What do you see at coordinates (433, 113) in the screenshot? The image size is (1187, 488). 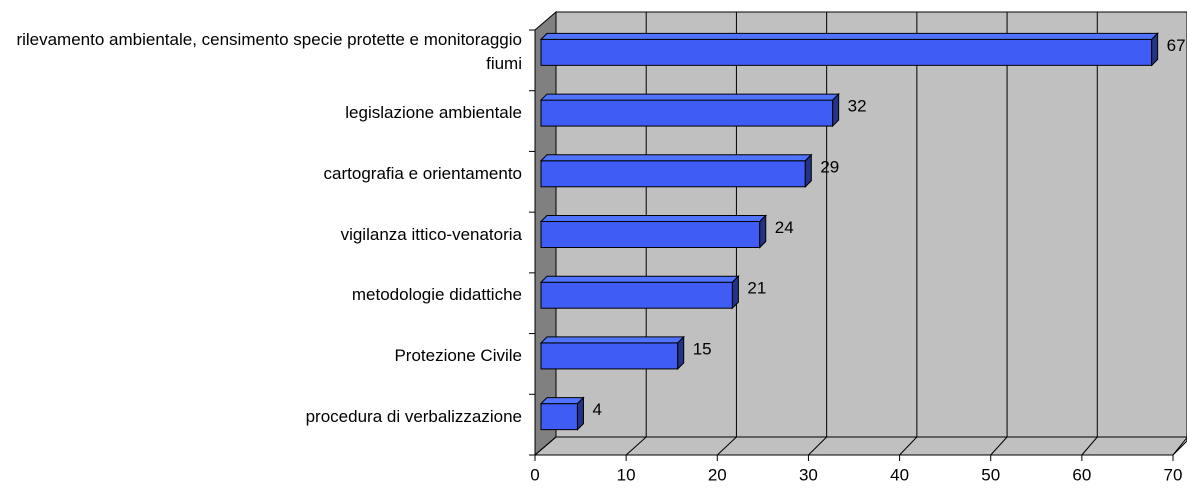 I see `category-label: legislazione ambientale` at bounding box center [433, 113].